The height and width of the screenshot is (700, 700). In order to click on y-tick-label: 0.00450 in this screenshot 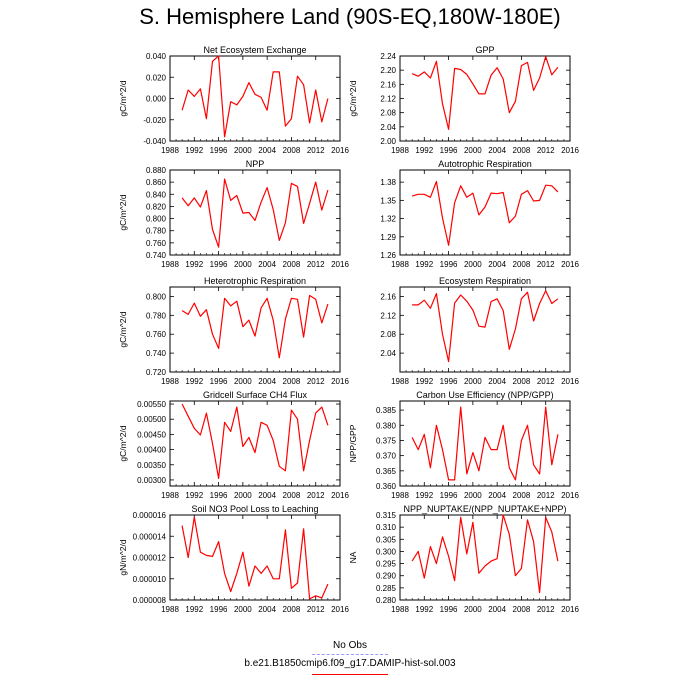, I will do `click(151, 434)`.